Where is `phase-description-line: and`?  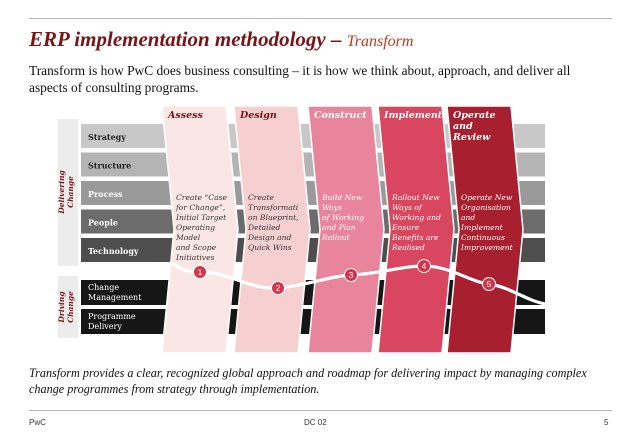
phase-description-line: and is located at coordinates (468, 217).